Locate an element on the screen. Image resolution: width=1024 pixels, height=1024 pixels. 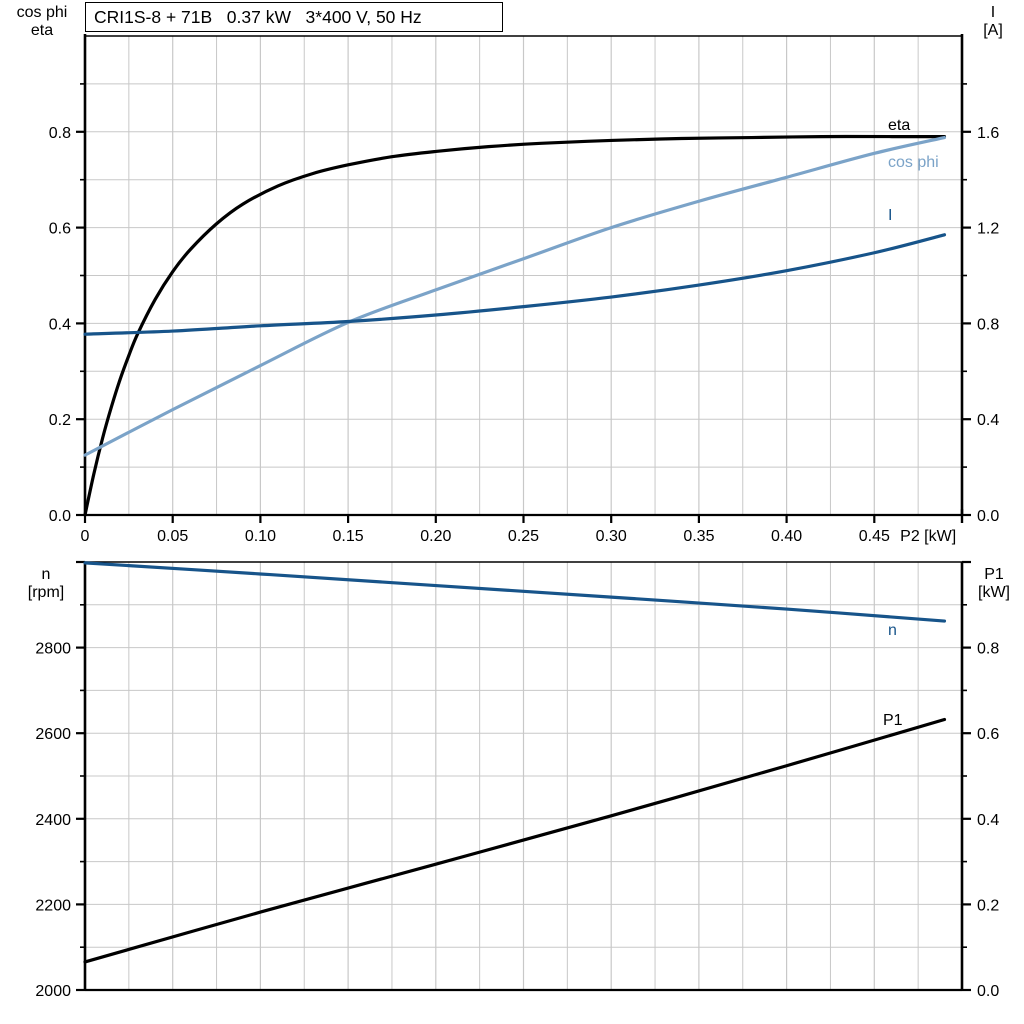
svg-text: 0.45 is located at coordinates (874, 536).